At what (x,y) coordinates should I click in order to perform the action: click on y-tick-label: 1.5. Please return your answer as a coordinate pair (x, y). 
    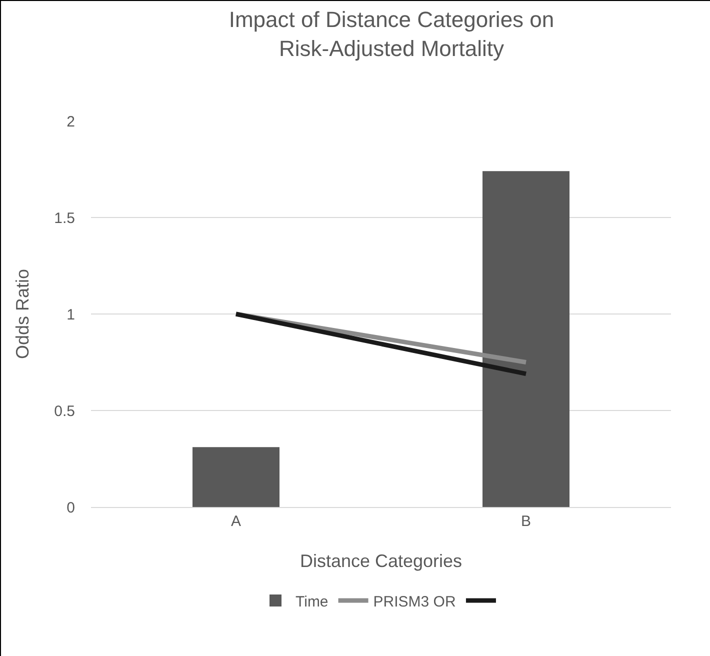
    Looking at the image, I should click on (64, 218).